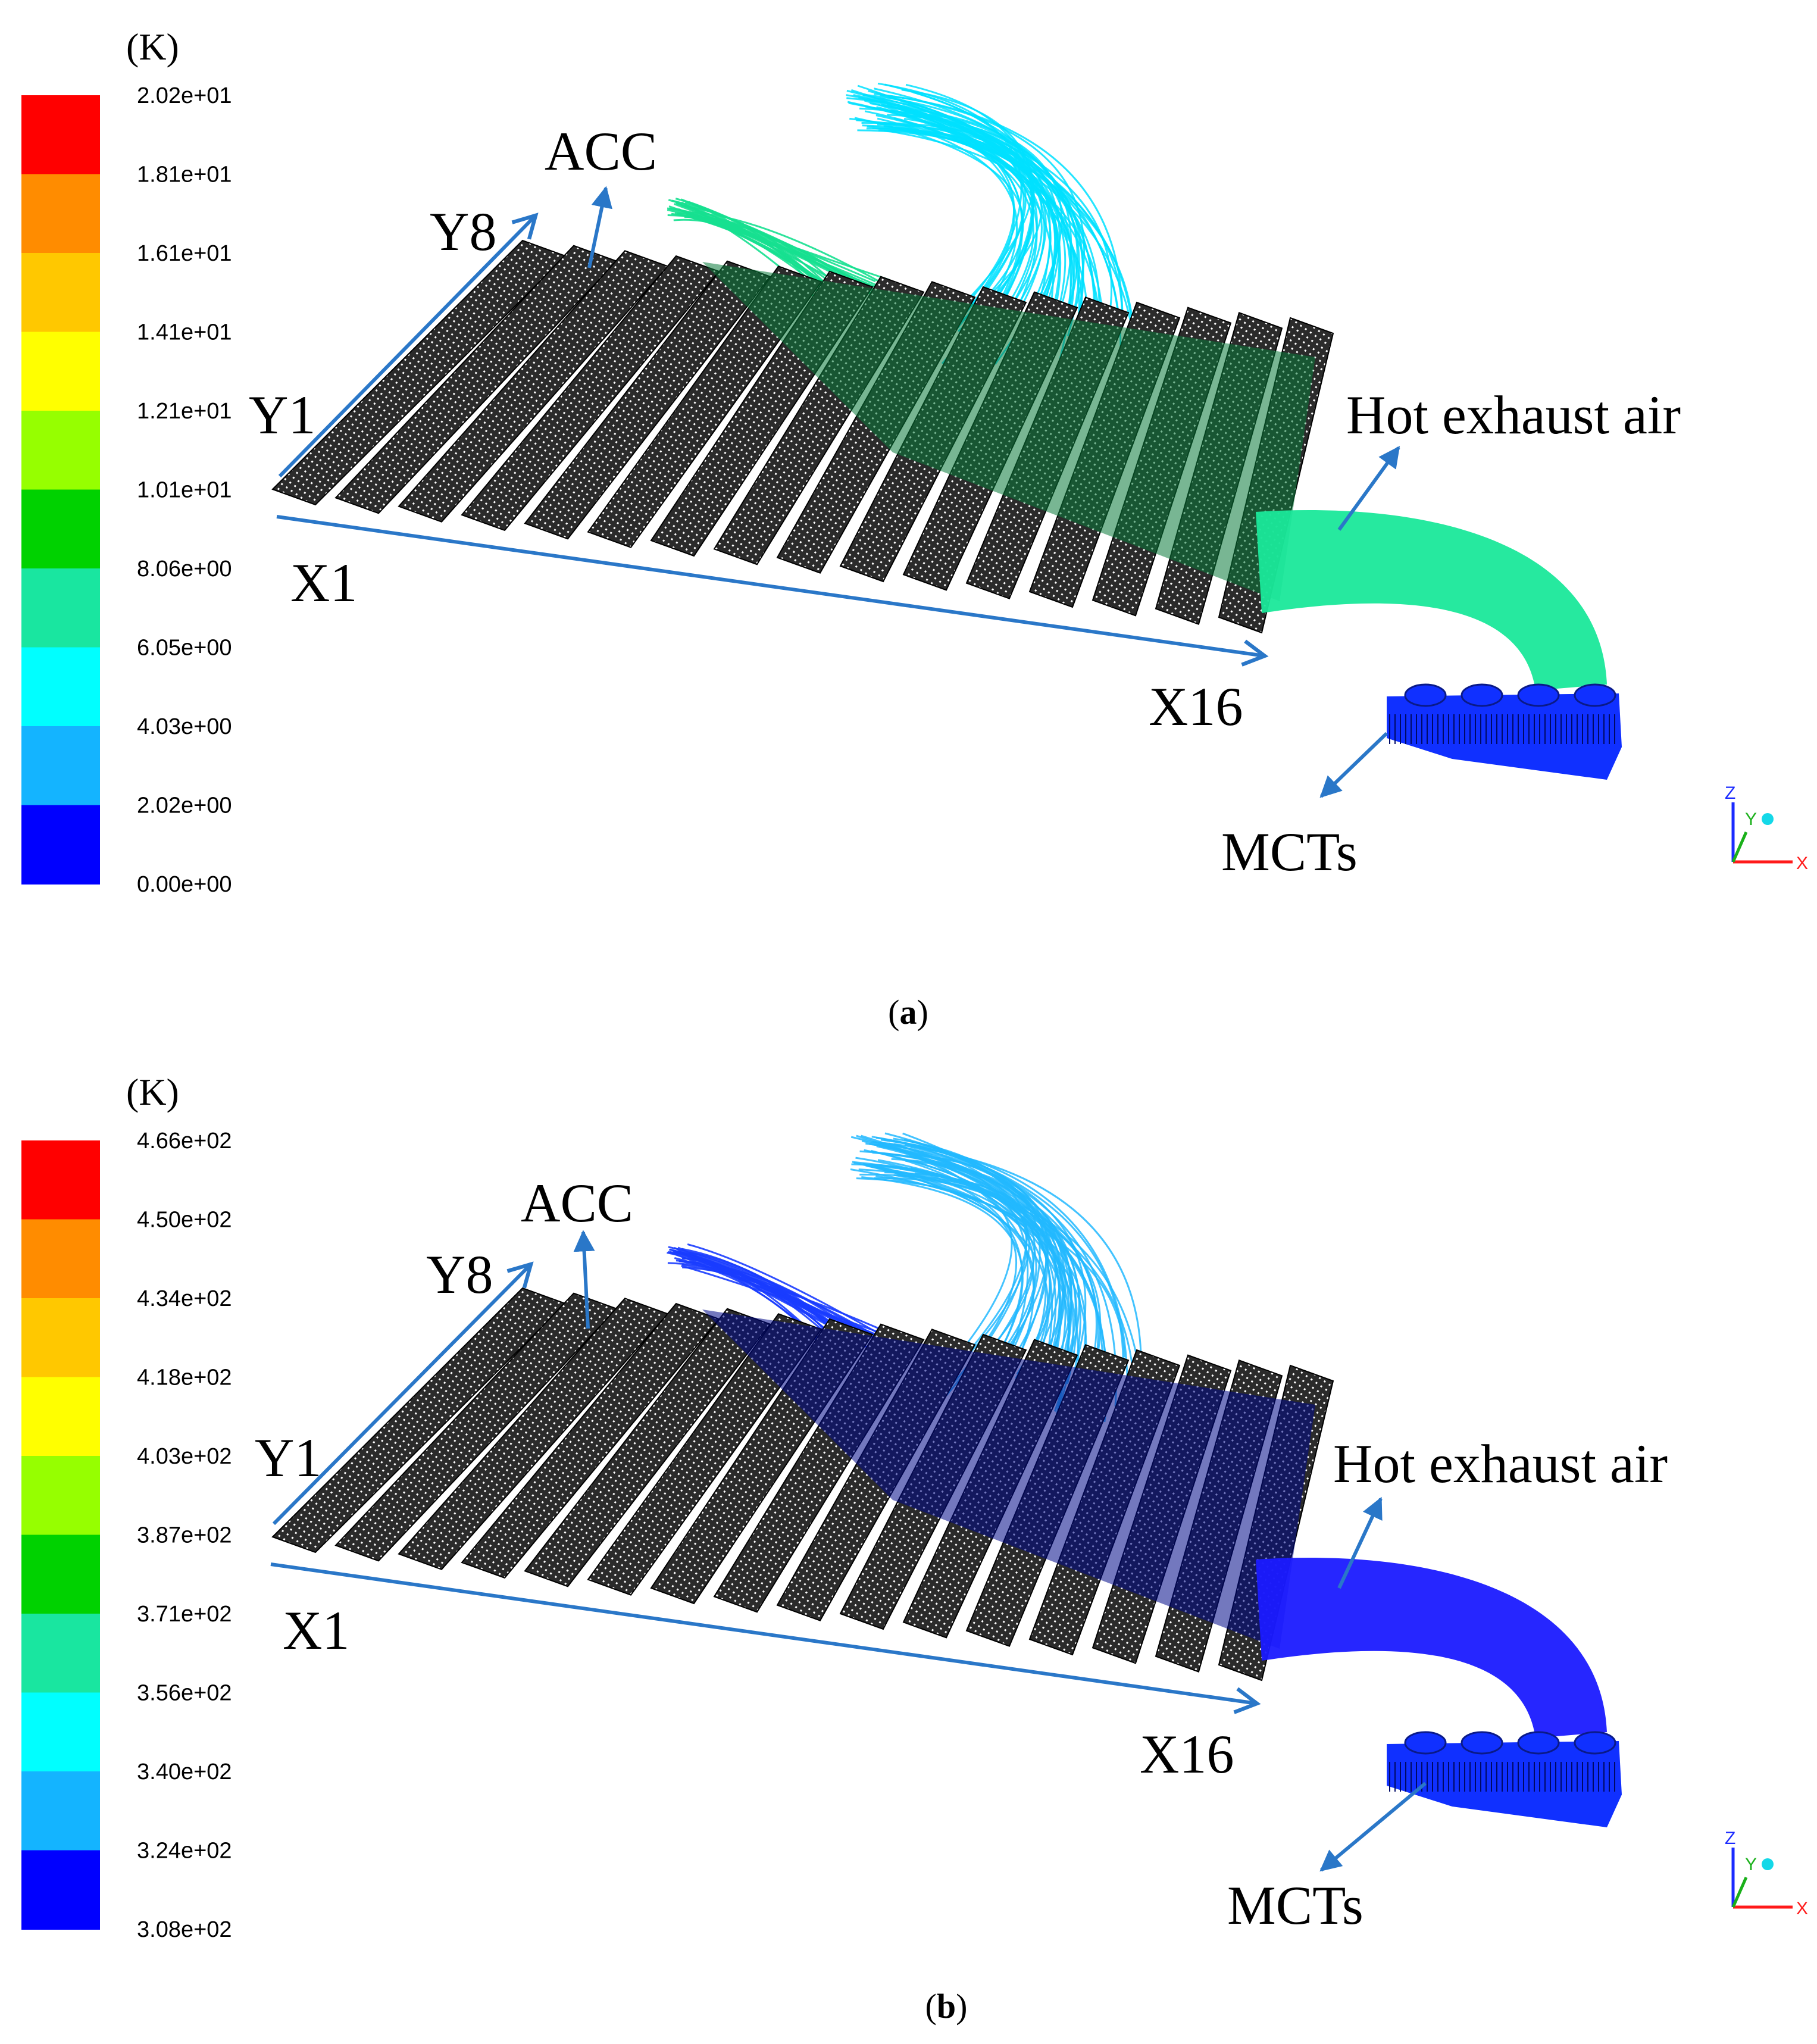  I want to click on streamlines, so click(904, 1280).